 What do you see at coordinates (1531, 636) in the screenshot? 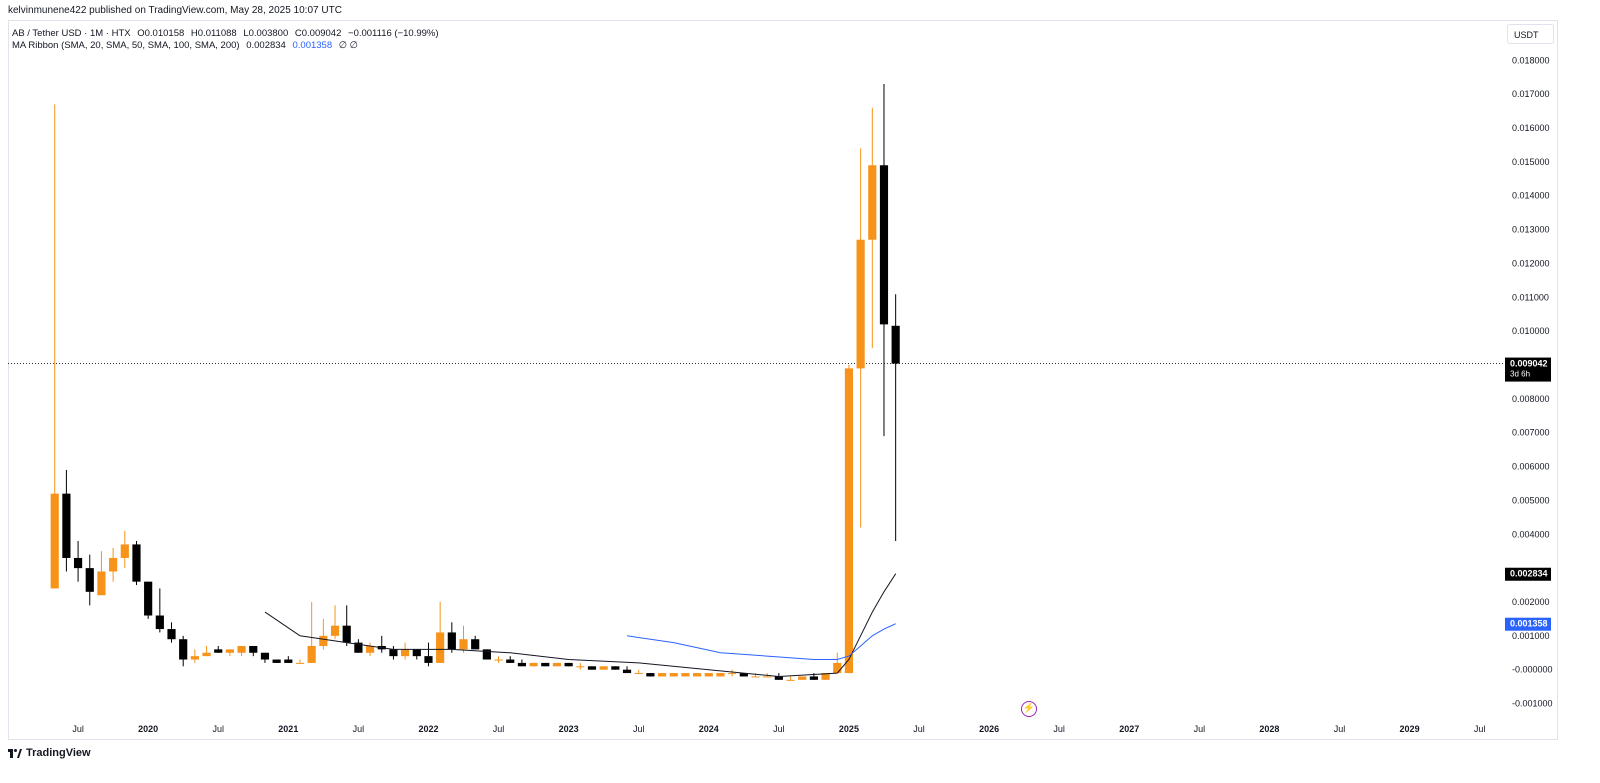
I see `y-tick-label: 0.001000` at bounding box center [1531, 636].